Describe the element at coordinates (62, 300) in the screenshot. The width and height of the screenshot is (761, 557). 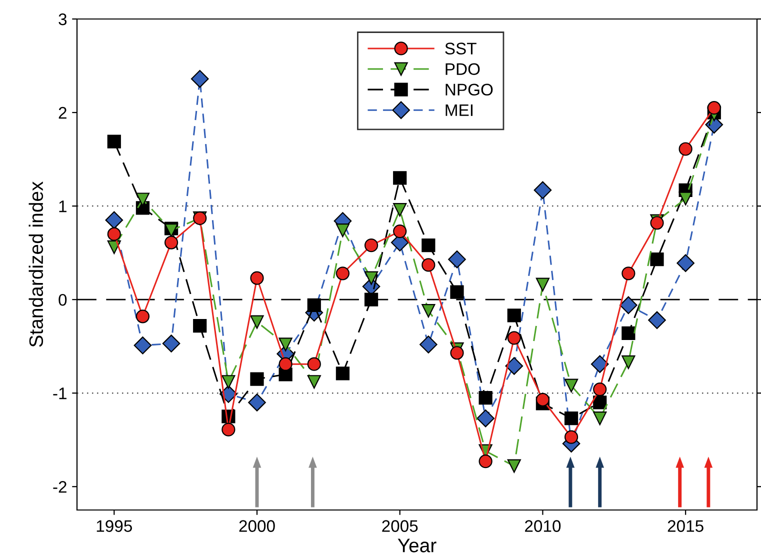
I see `y-tick-label: 0` at that location.